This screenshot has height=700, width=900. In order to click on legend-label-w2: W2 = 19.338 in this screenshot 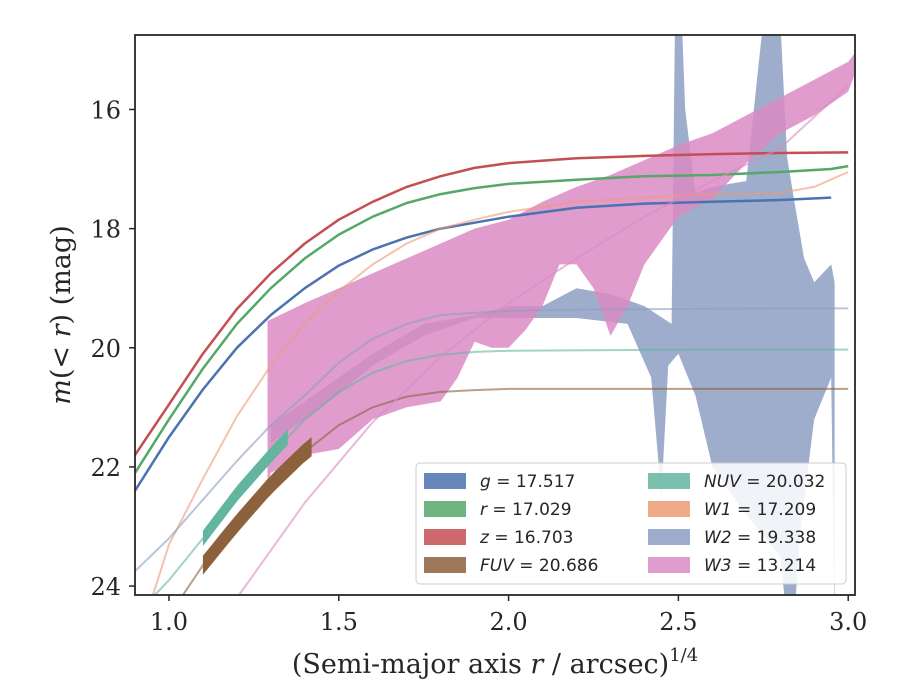, I will do `click(760, 538)`.